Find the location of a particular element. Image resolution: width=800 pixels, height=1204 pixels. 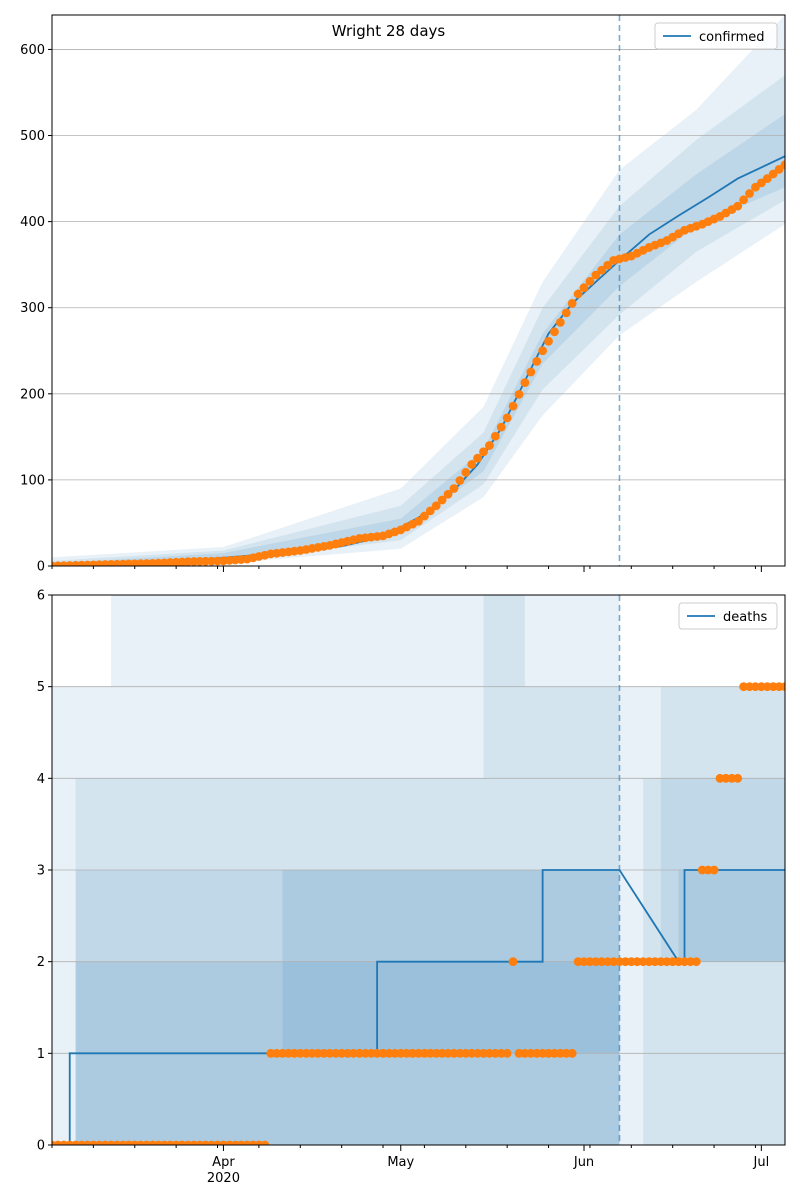

y-tick-label: 1 is located at coordinates (41, 1054).